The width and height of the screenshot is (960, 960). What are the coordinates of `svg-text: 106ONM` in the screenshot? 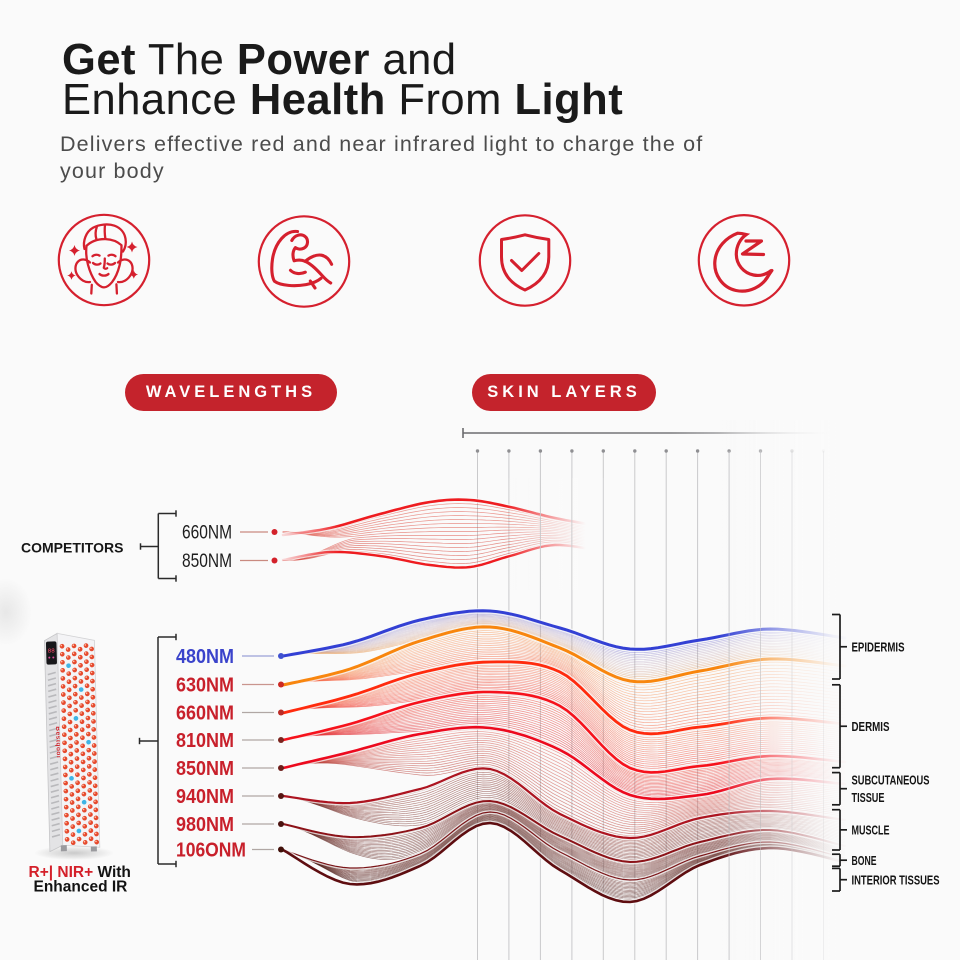 It's located at (211, 850).